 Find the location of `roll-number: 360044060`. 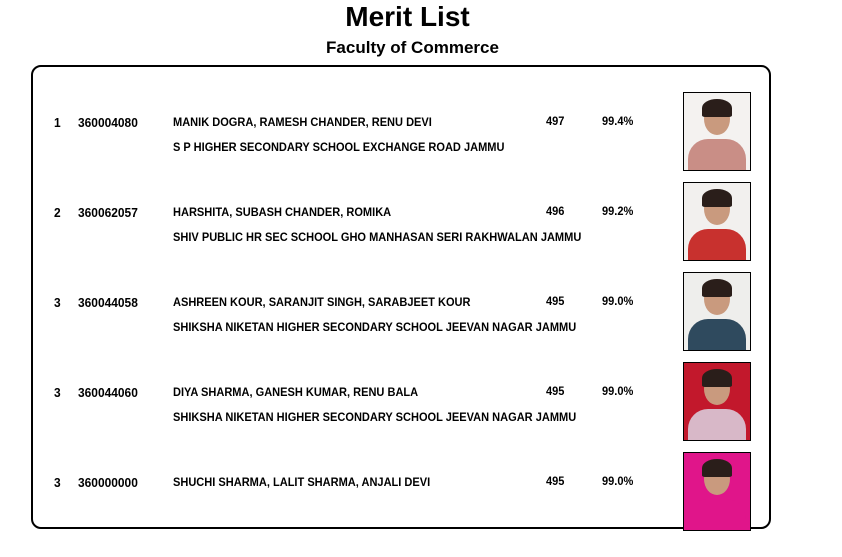

roll-number: 360044060 is located at coordinates (108, 392).